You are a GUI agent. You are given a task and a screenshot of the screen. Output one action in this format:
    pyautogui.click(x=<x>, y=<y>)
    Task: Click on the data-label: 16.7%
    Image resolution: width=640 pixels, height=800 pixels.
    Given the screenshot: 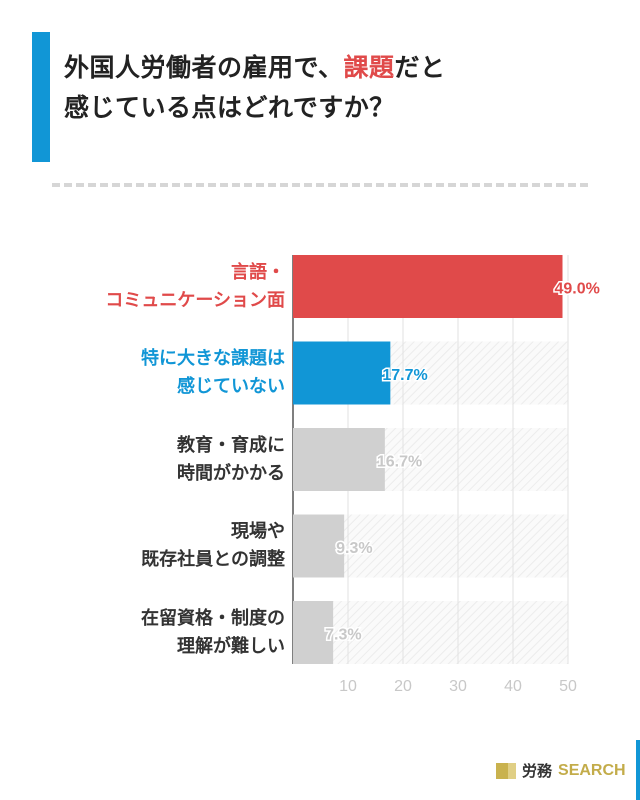 What is the action you would take?
    pyautogui.click(x=399, y=462)
    